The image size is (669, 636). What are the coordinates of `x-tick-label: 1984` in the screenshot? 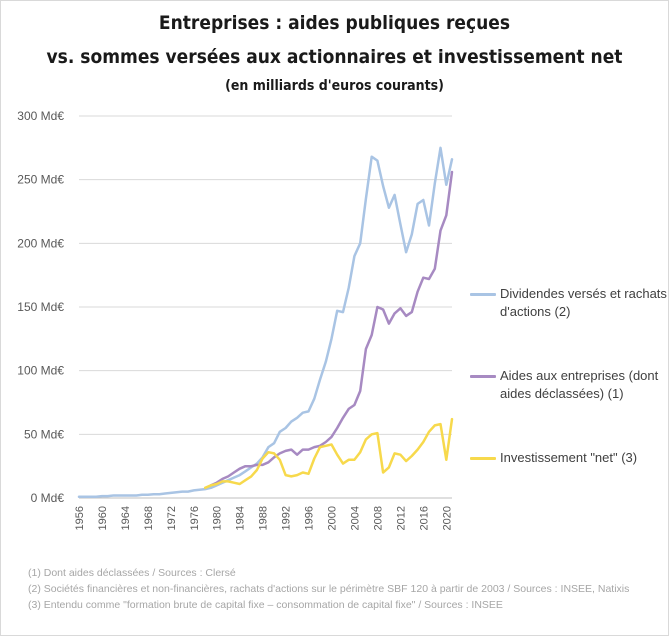 It's located at (241, 518).